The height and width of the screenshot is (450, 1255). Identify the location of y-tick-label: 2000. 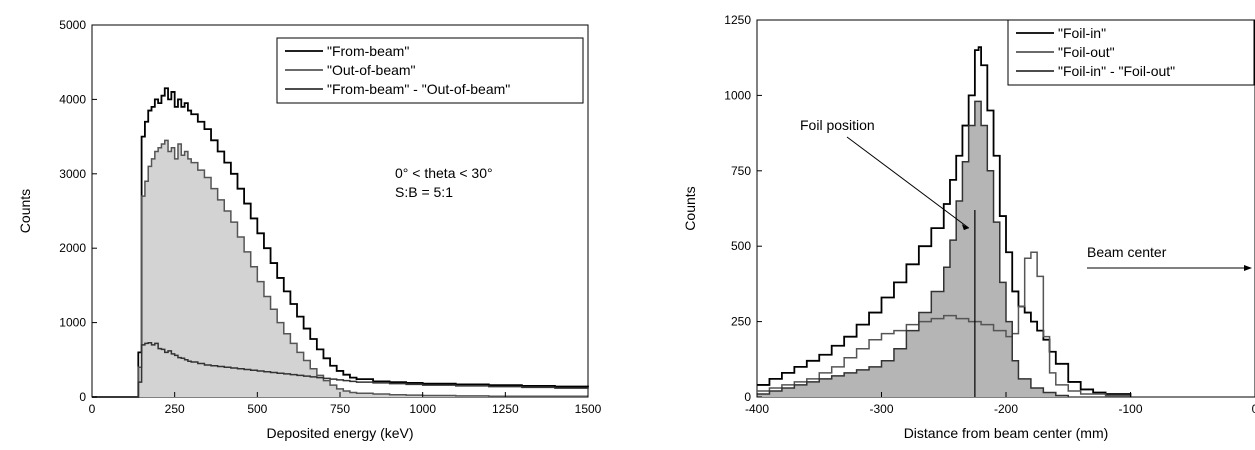
(72, 248).